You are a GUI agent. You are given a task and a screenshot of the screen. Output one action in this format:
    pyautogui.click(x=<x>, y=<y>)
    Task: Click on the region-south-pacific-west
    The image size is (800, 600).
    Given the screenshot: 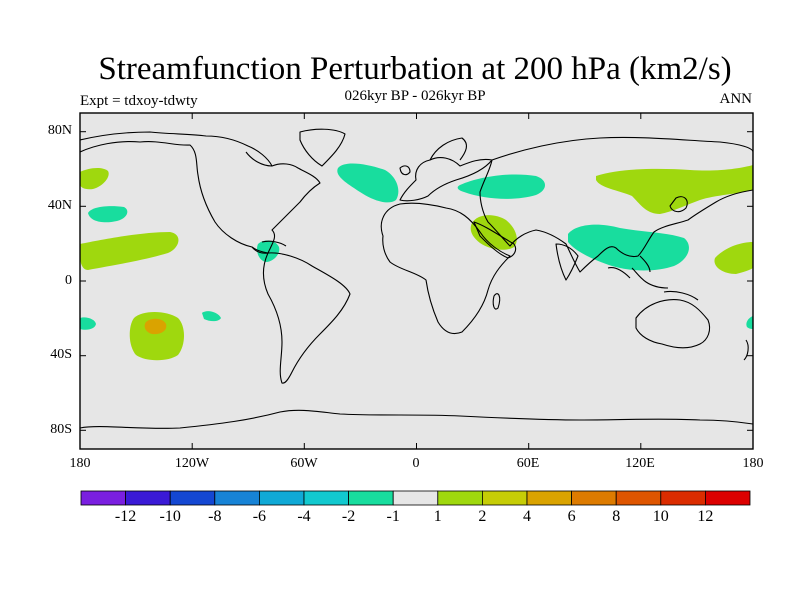 What is the action you would take?
    pyautogui.click(x=88, y=323)
    